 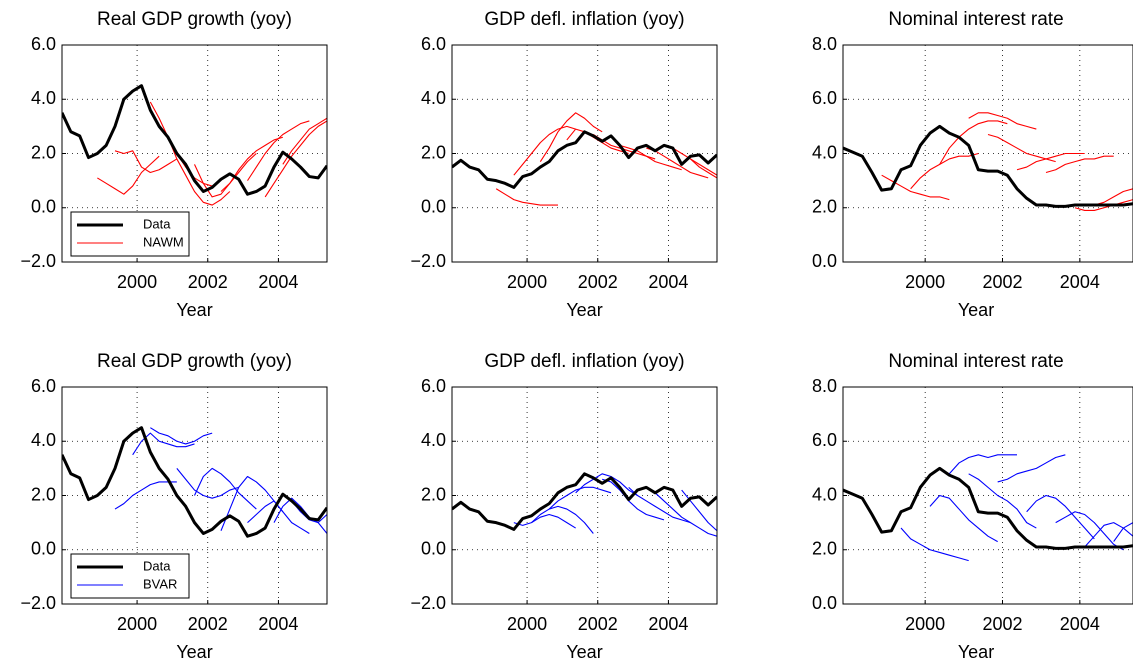 What do you see at coordinates (160, 583) in the screenshot?
I see `legend-label: BVAR` at bounding box center [160, 583].